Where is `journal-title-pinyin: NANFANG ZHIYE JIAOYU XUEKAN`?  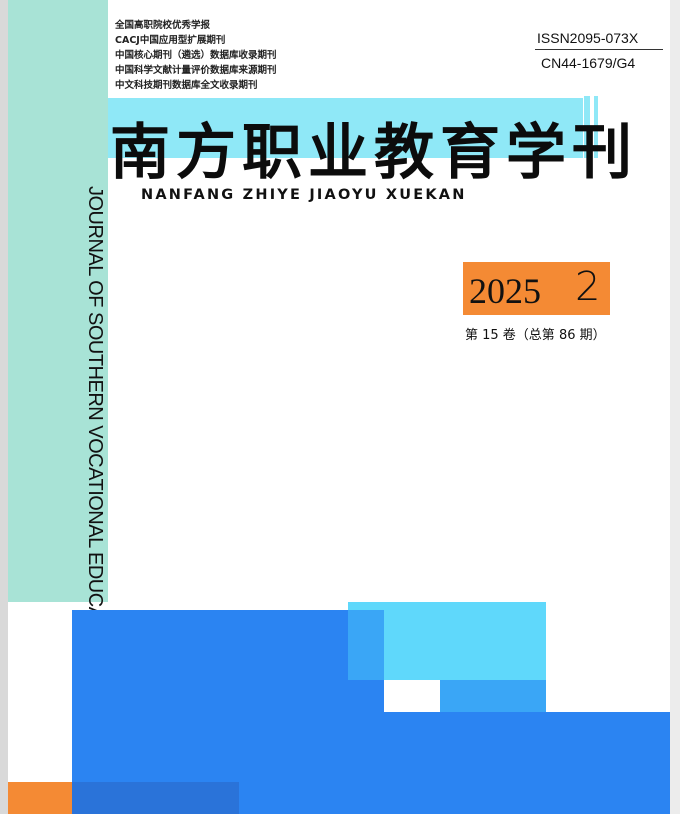
journal-title-pinyin: NANFANG ZHIYE JIAOYU XUEKAN is located at coordinates (304, 195).